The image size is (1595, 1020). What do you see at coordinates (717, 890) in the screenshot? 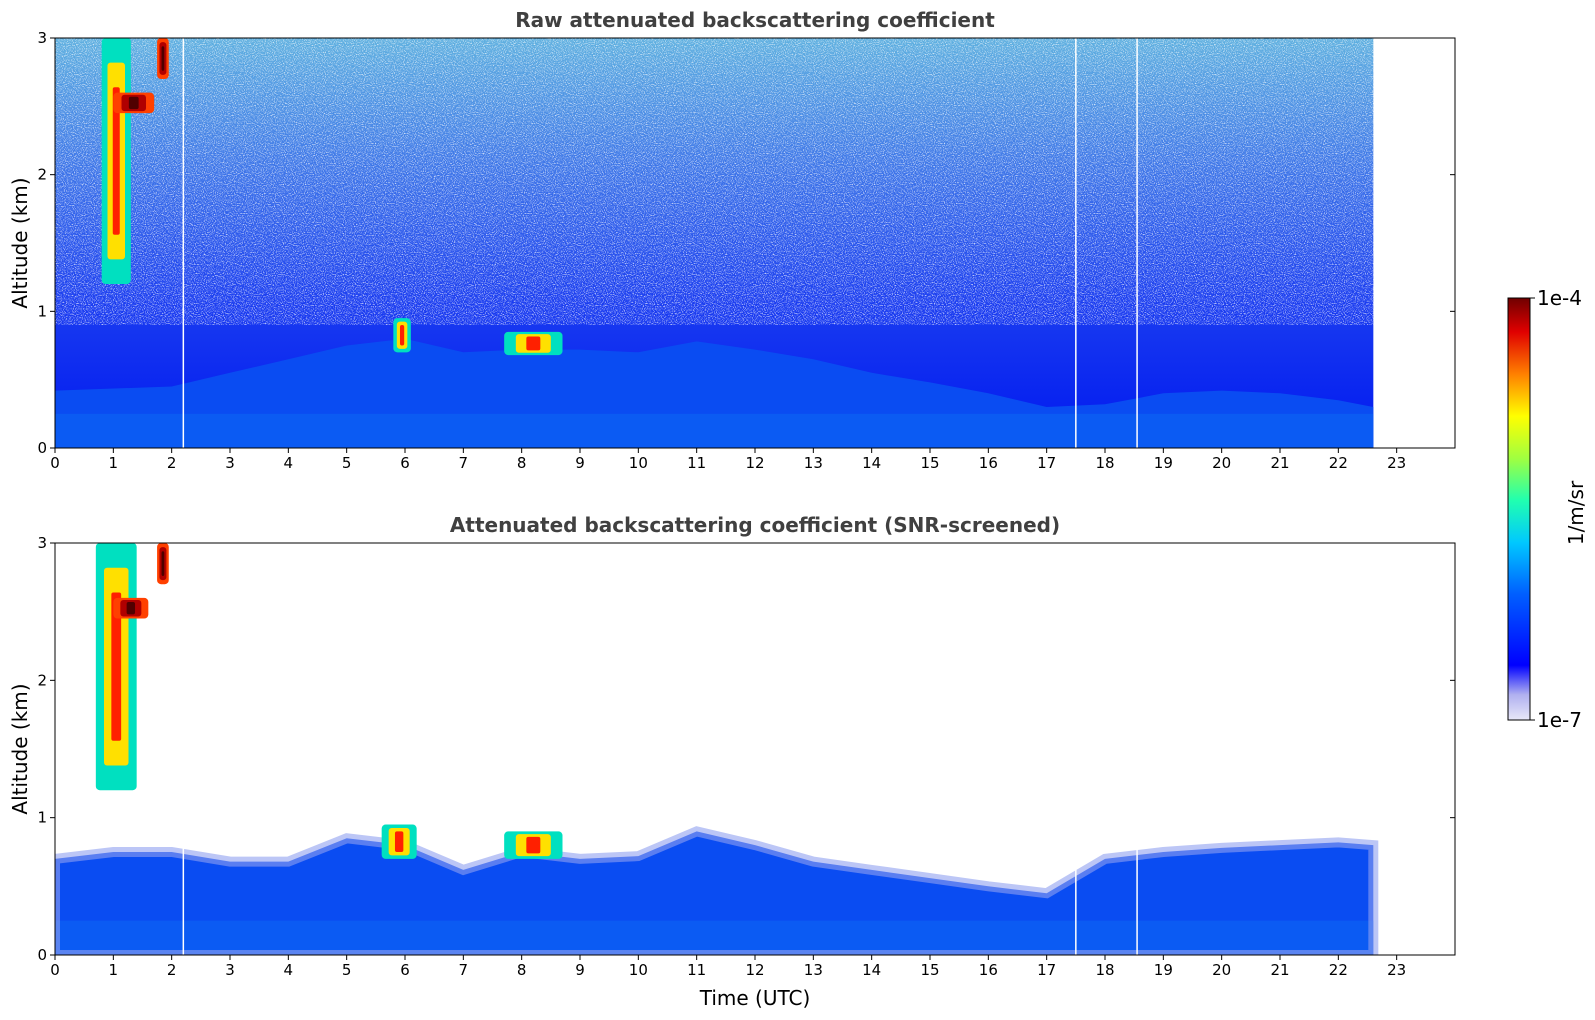
I see `screened-fringe` at bounding box center [717, 890].